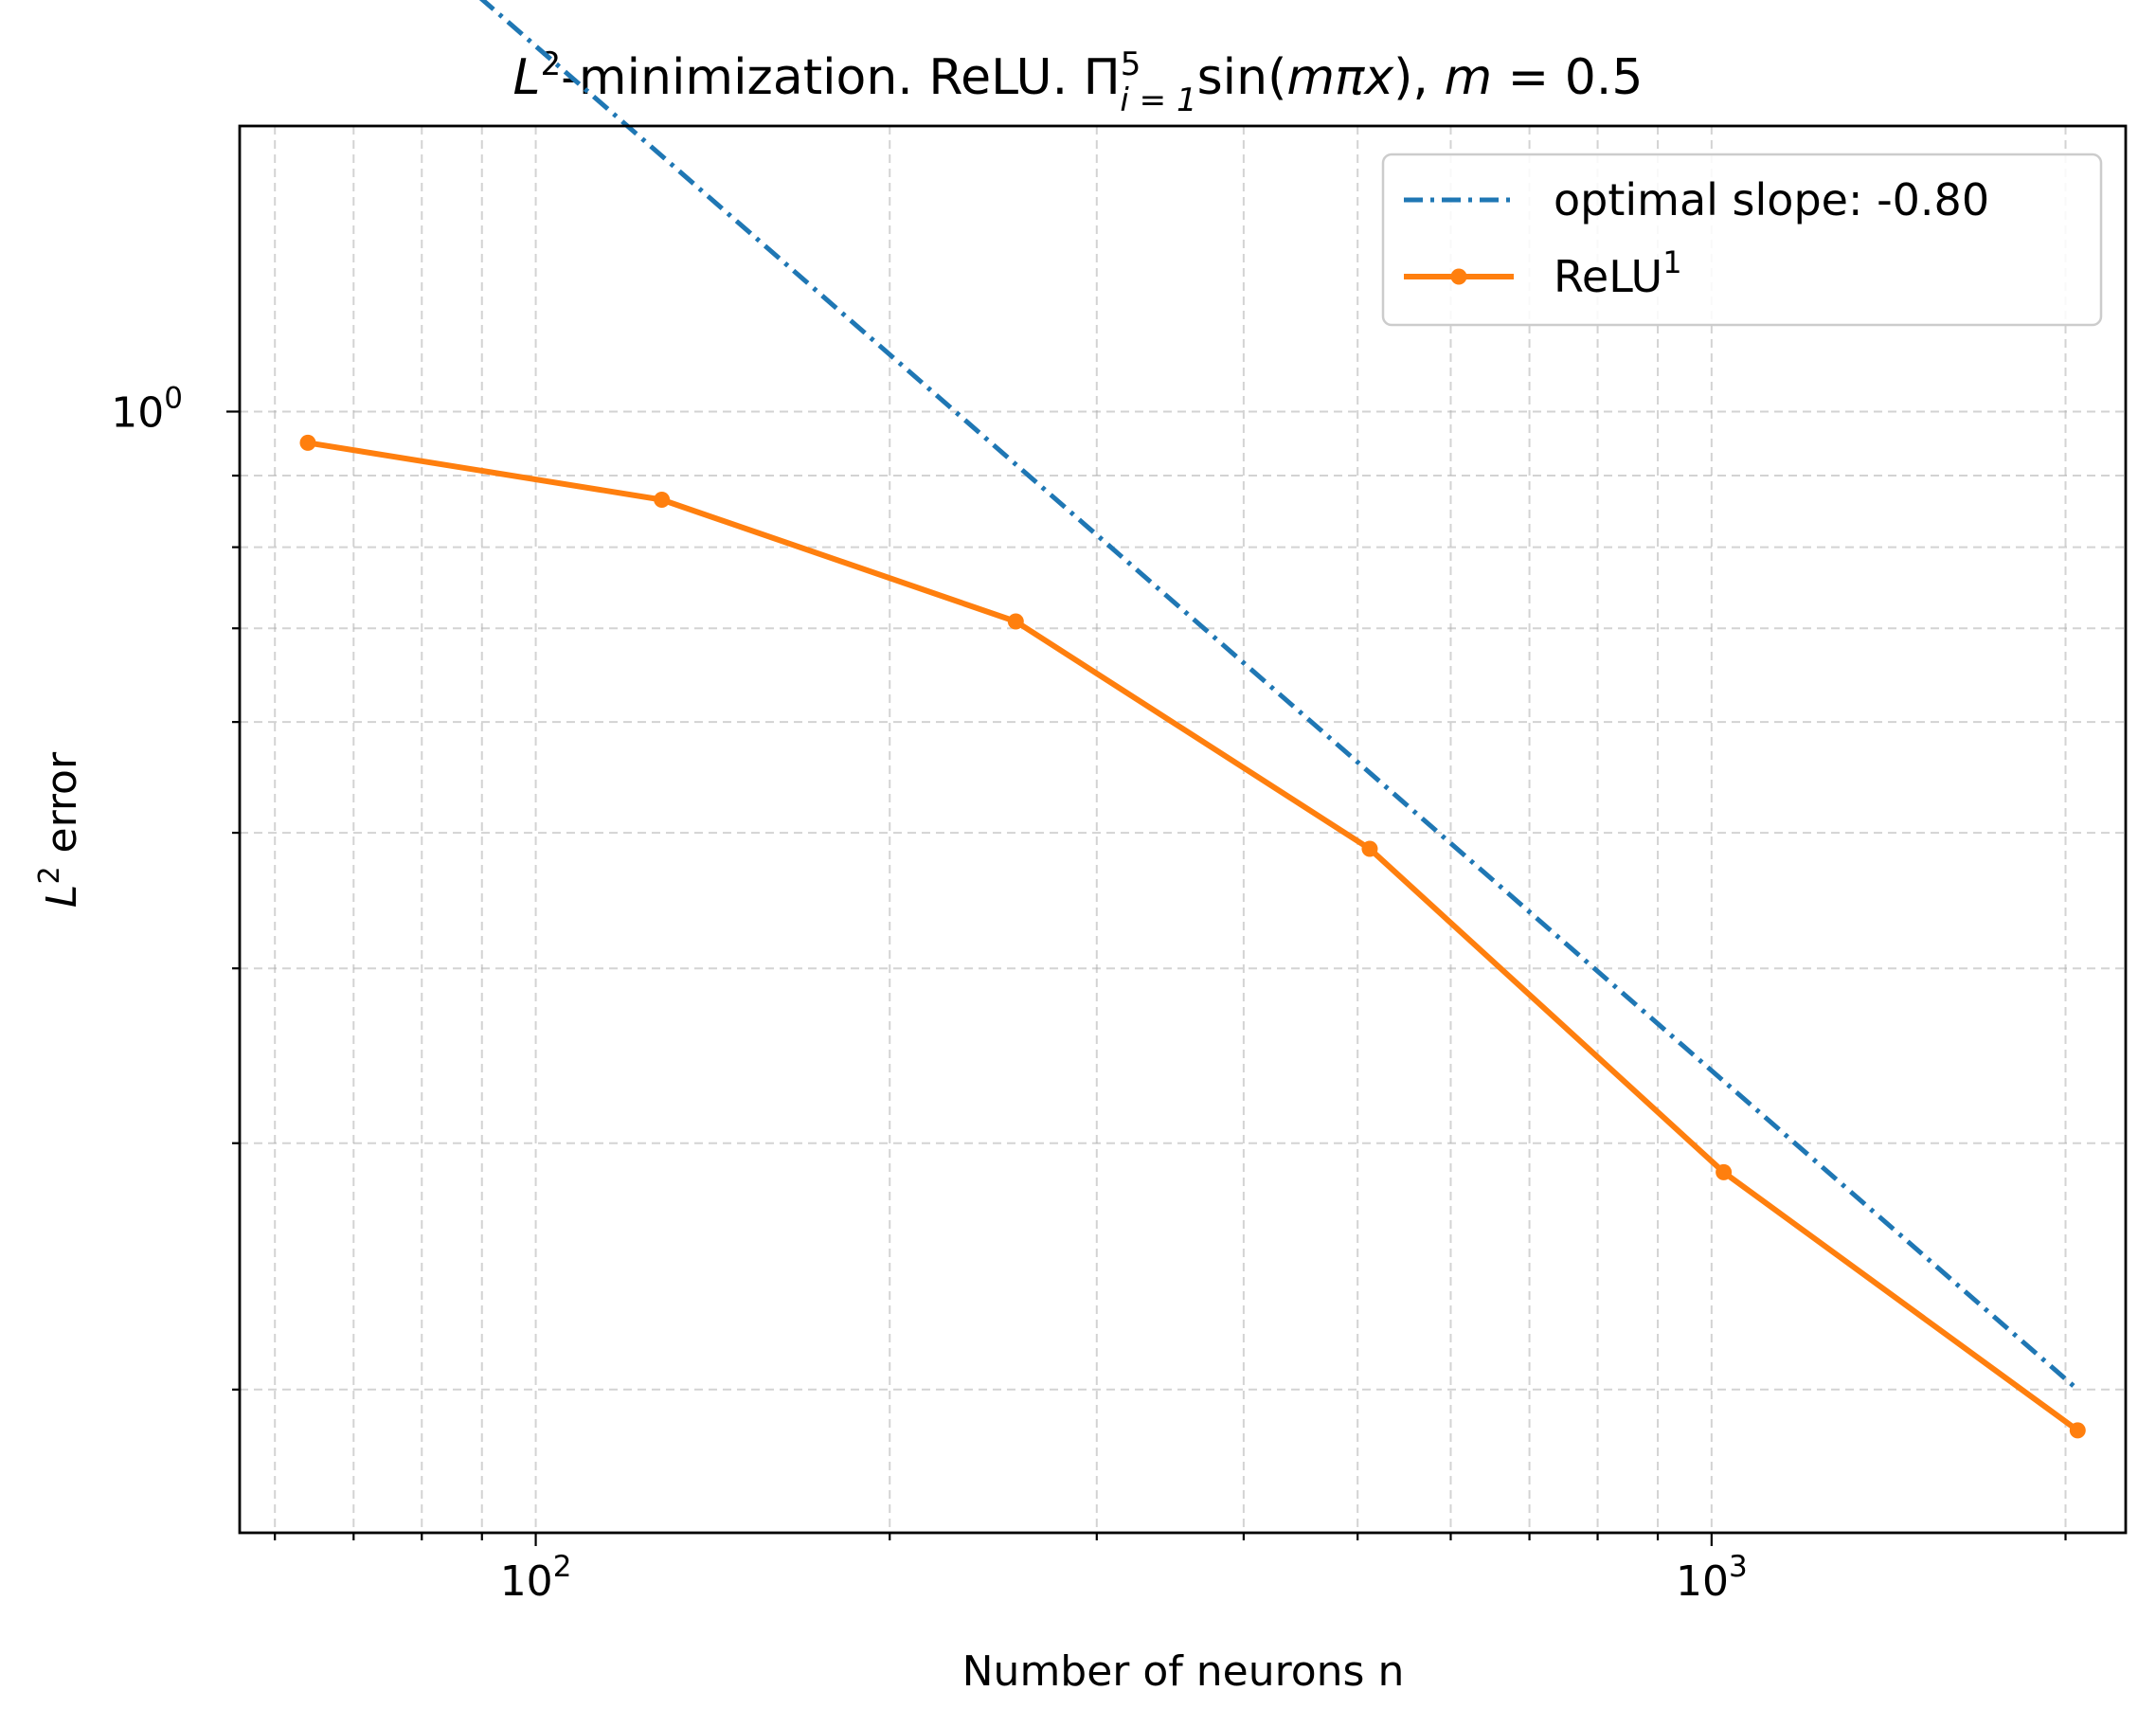 The width and height of the screenshot is (2156, 1727). I want to click on x-tick-label: 10³, so click(1712, 1578).